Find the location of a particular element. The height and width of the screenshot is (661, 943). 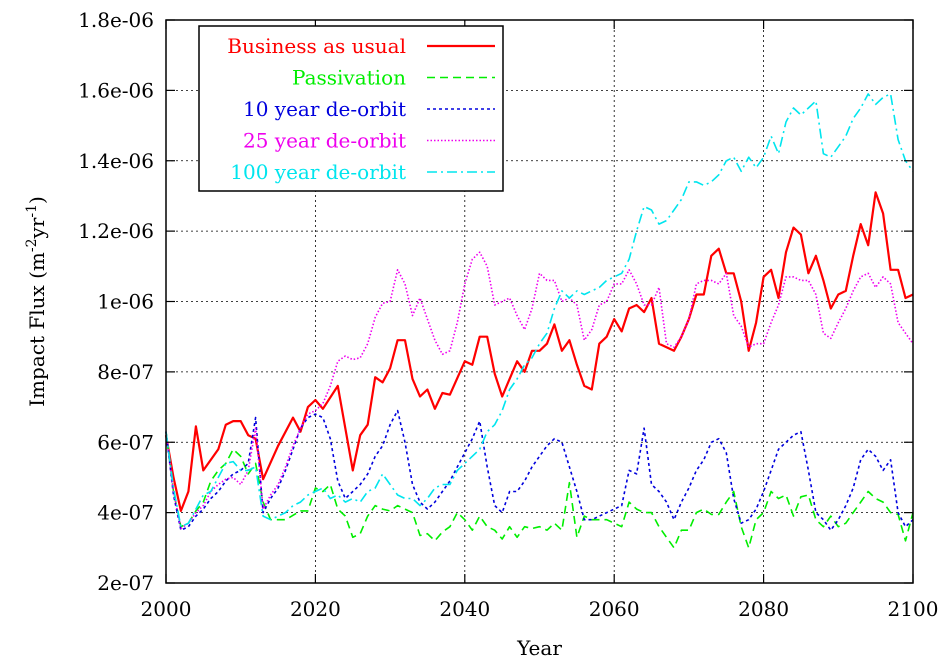

x-tick-label: 2020 is located at coordinates (315, 609).